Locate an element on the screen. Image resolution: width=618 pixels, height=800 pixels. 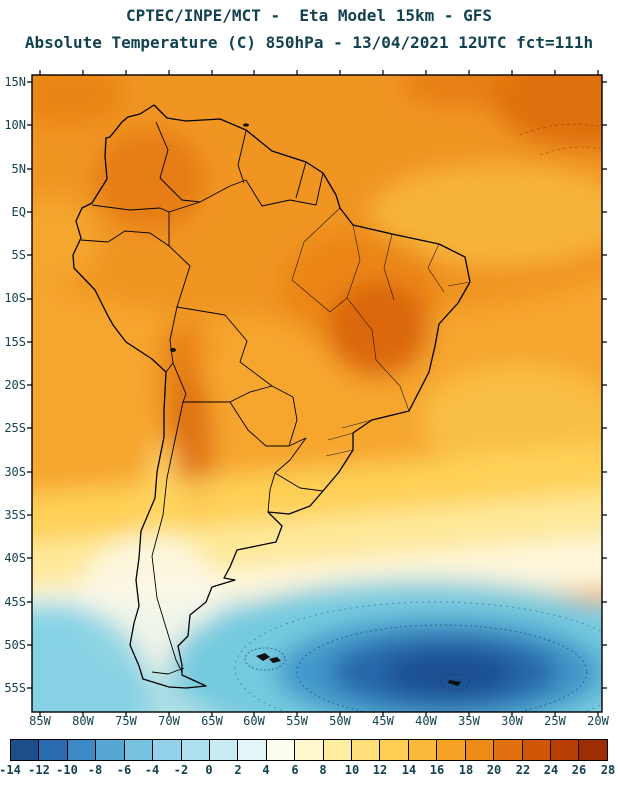
lat-tick-label: 50S is located at coordinates (15, 645).